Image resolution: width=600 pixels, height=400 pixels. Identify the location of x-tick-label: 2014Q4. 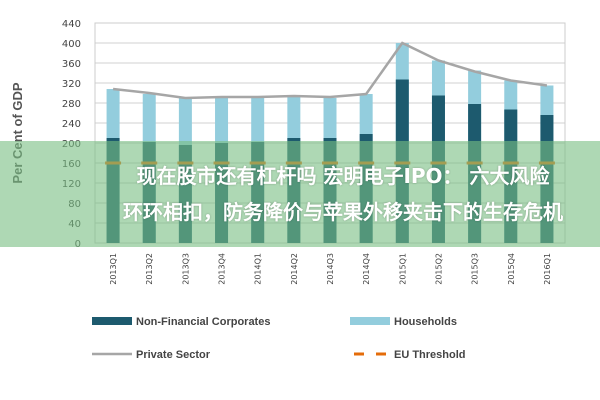
(366, 269).